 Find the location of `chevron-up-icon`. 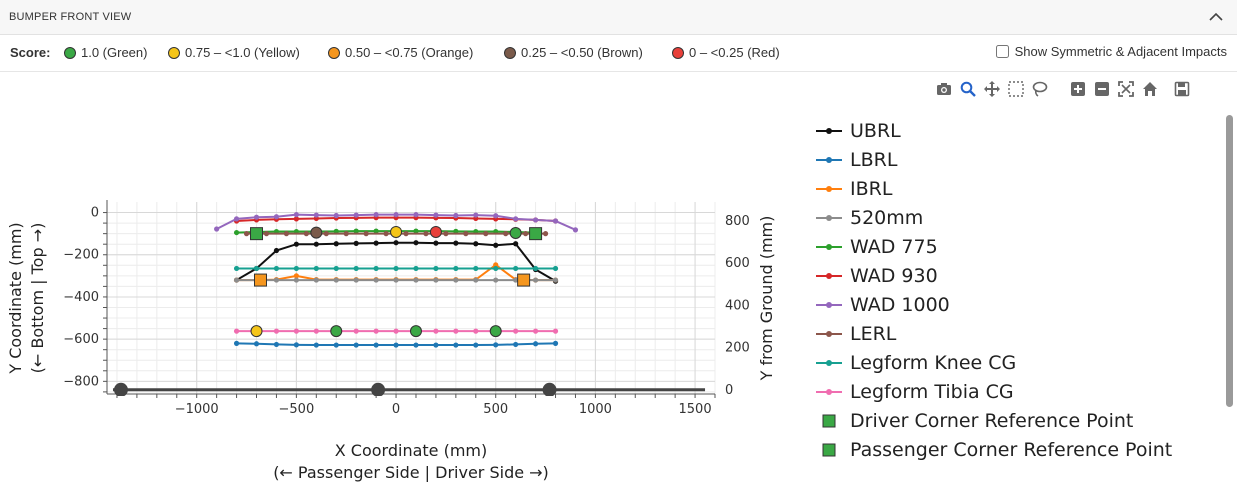

chevron-up-icon is located at coordinates (1216, 17).